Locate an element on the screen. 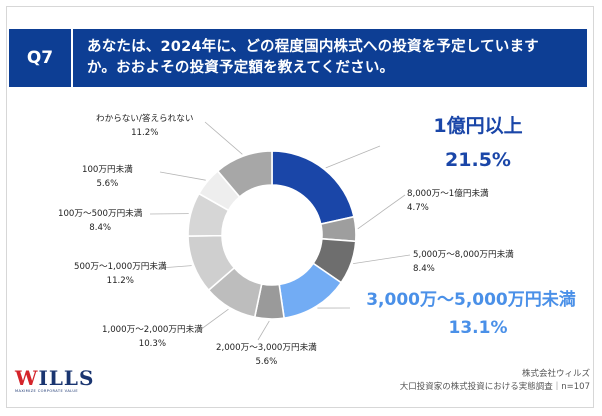 This screenshot has height=416, width=602. highlight-second-label: 3,000万～5,000万円未満 is located at coordinates (471, 300).